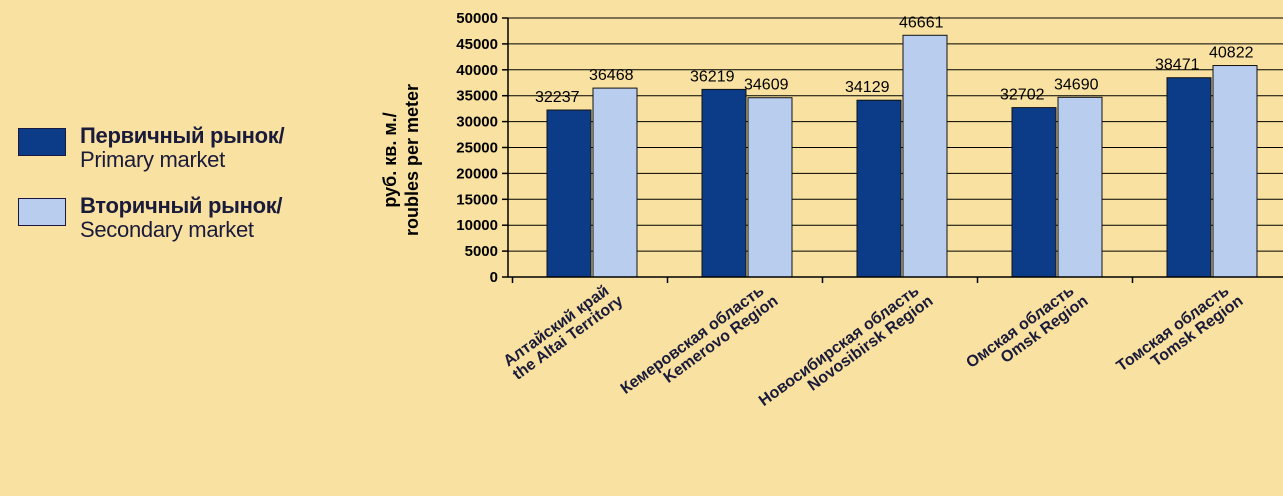 The image size is (1283, 496). Describe the element at coordinates (1177, 65) in the screenshot. I see `value-label: 38471` at that location.